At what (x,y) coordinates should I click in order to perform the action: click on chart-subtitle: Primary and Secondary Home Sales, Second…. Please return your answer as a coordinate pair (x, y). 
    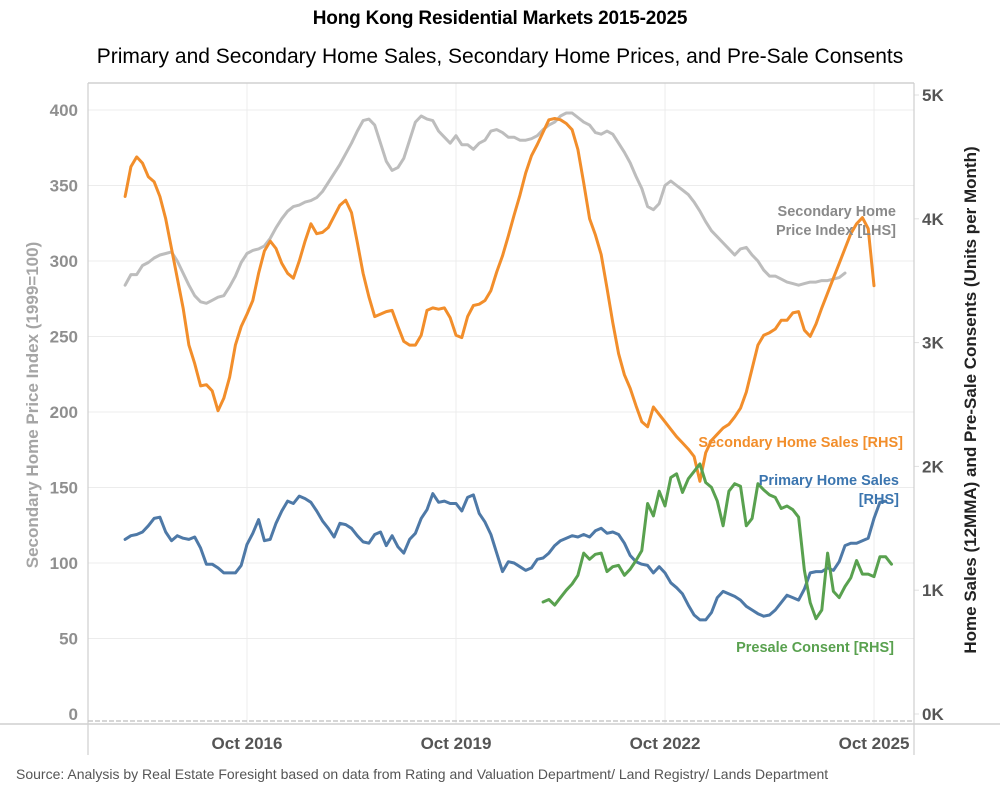
    Looking at the image, I should click on (500, 56).